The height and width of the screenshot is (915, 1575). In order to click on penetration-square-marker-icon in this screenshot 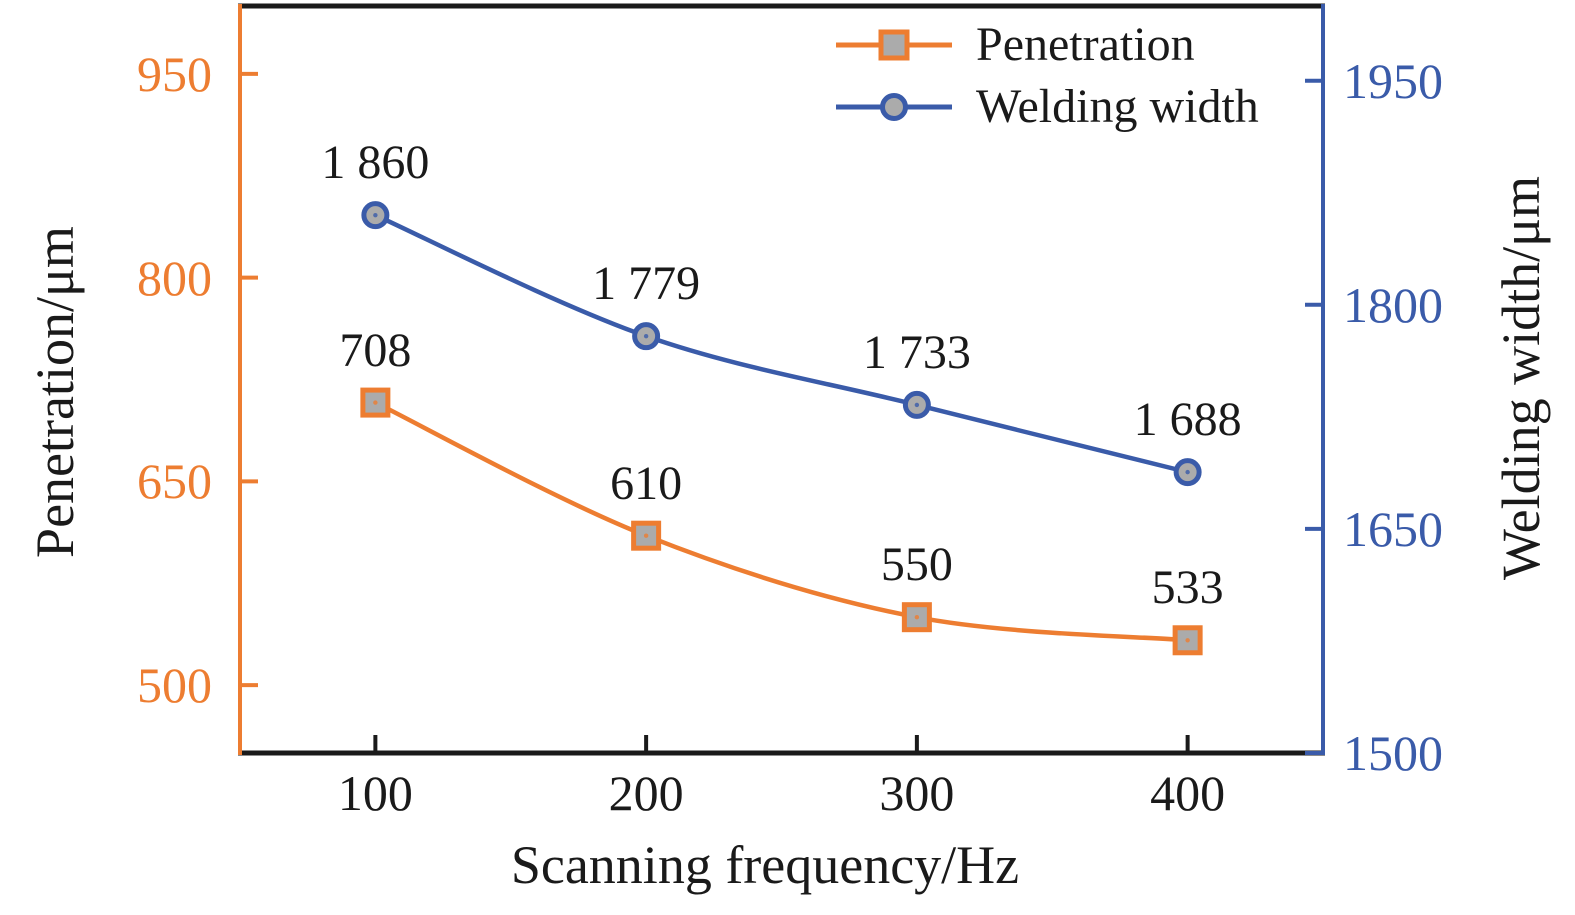, I will do `click(894, 45)`.